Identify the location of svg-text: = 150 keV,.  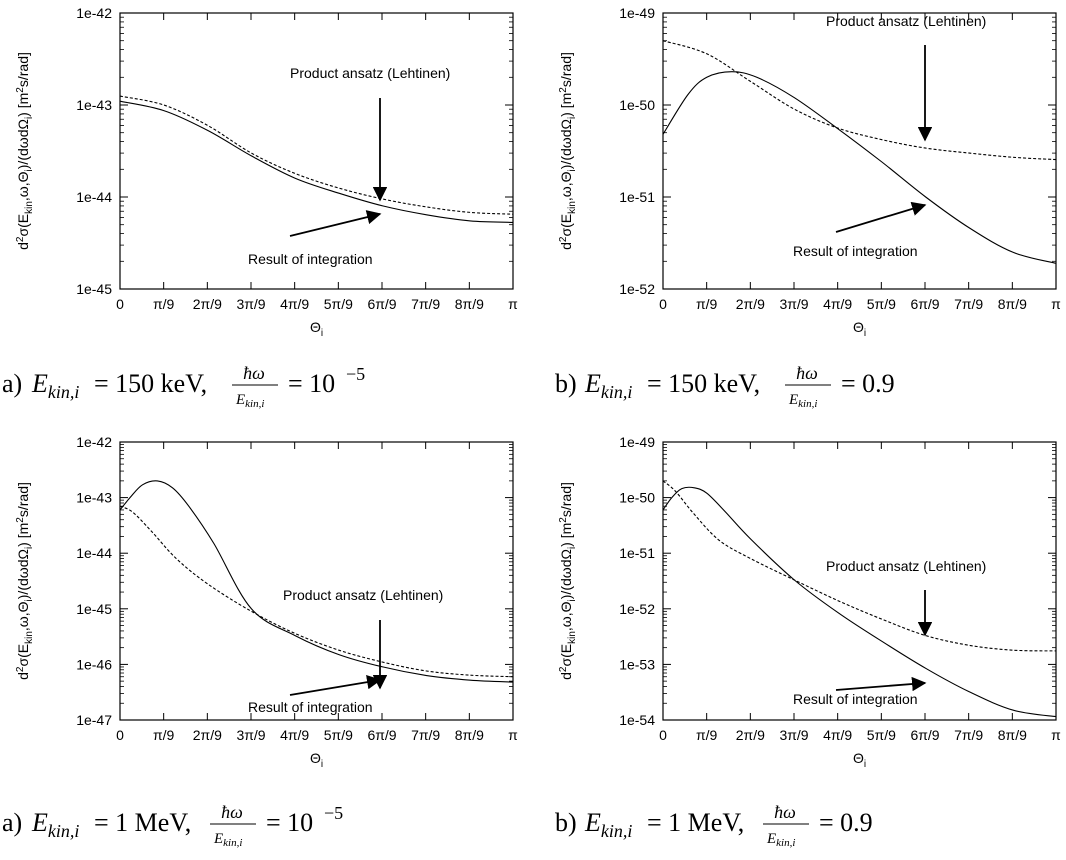
(150, 383).